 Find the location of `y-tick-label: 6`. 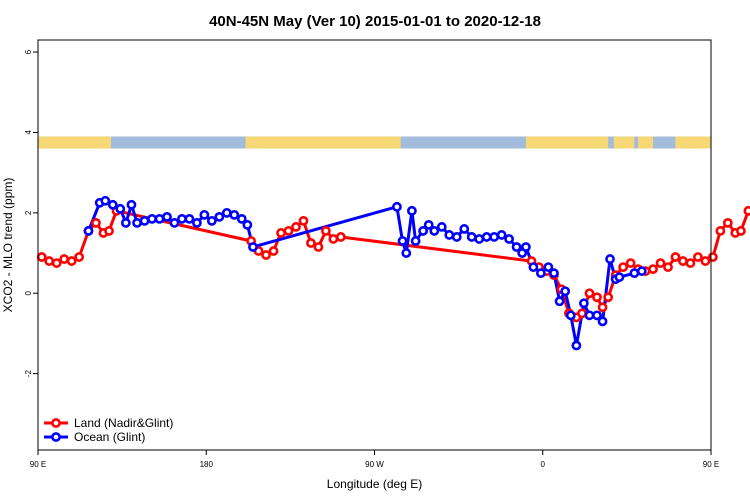

y-tick-label: 6 is located at coordinates (28, 51).